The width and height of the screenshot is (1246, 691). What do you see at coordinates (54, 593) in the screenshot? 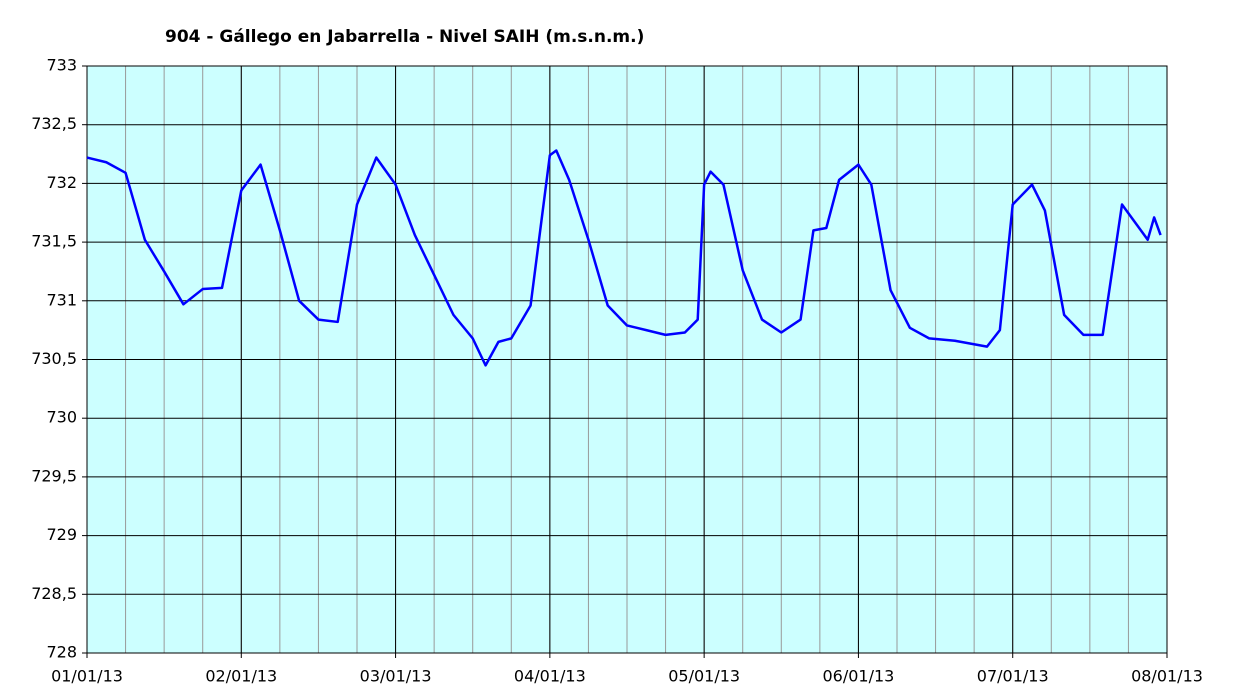
I see `y-tick-label: 728,5` at bounding box center [54, 593].